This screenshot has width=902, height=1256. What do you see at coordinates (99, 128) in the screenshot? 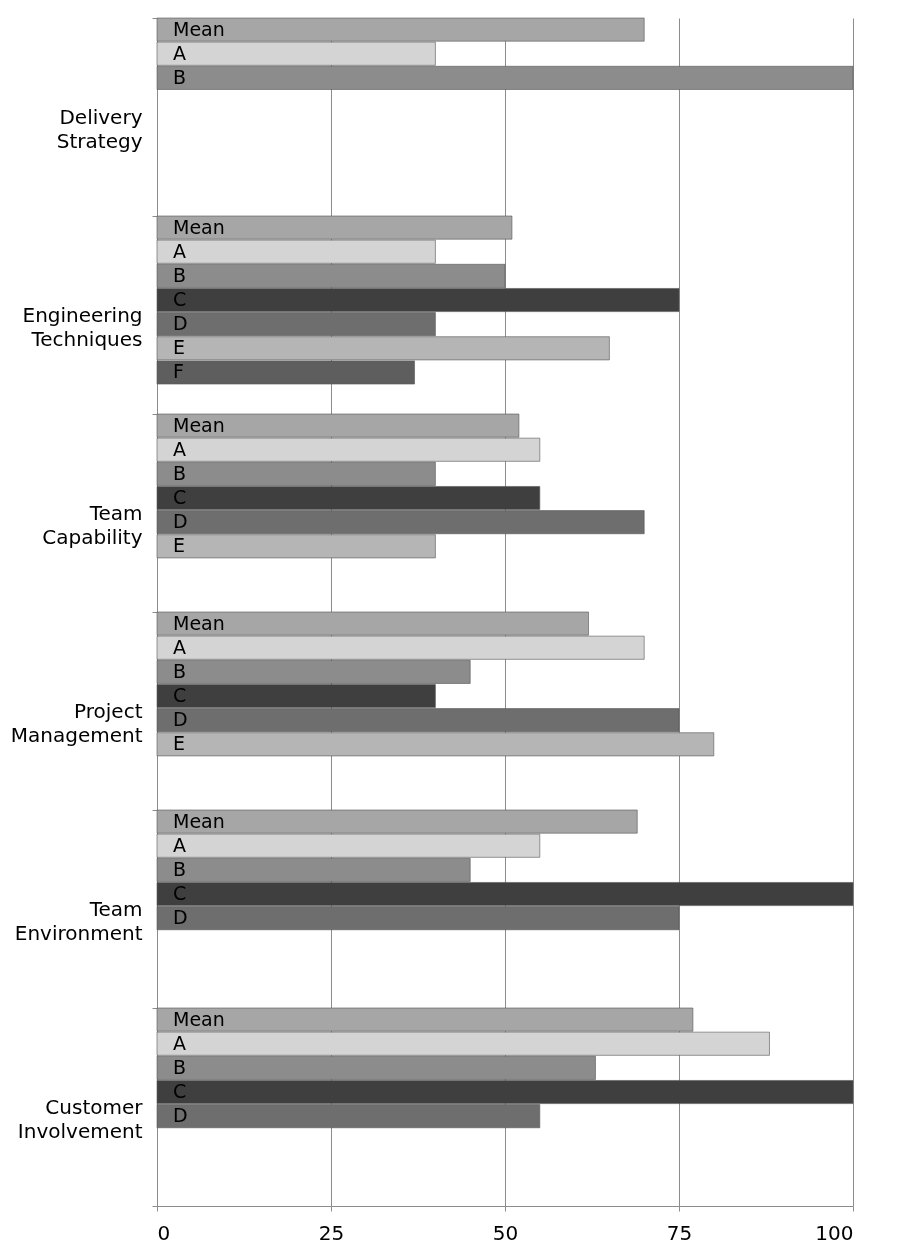
I see `y-tick-label: Delivery Strategy` at bounding box center [99, 128].